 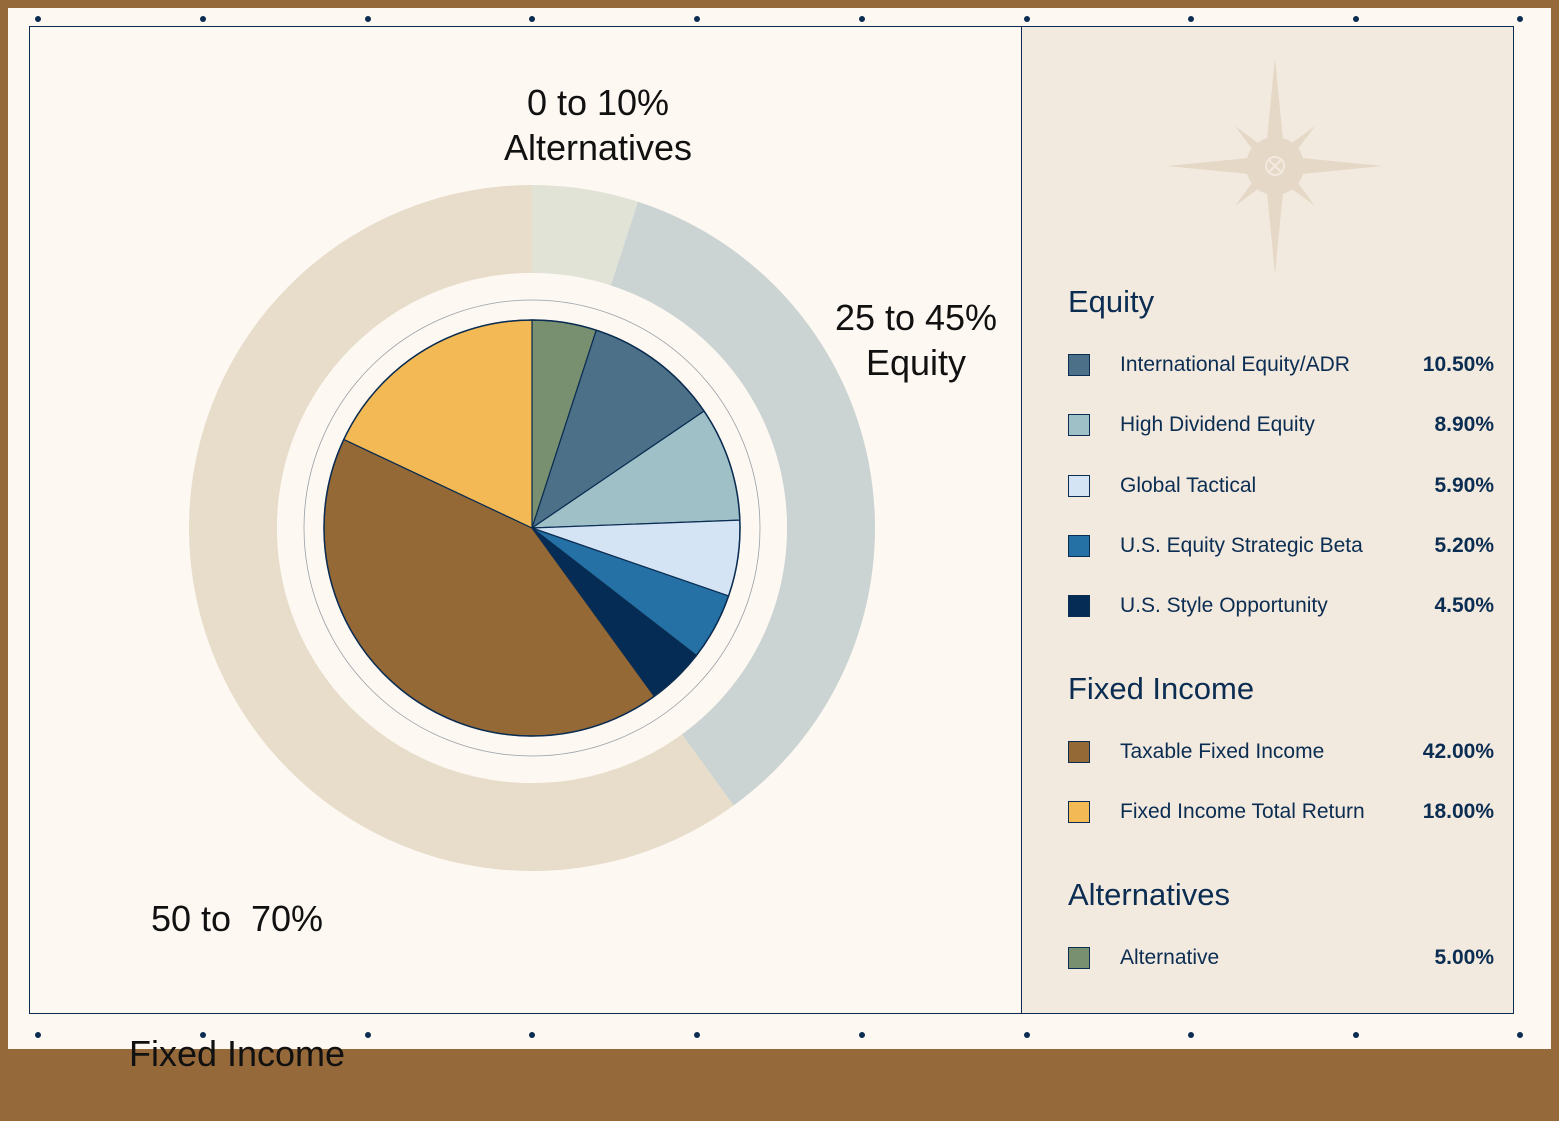 I want to click on ring-label-alternatives: 0 to 10% Alternatives, so click(x=598, y=125).